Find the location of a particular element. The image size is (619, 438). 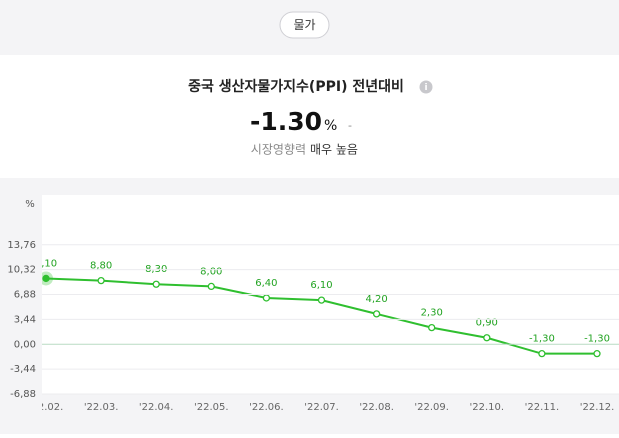

category-button is located at coordinates (304, 25).